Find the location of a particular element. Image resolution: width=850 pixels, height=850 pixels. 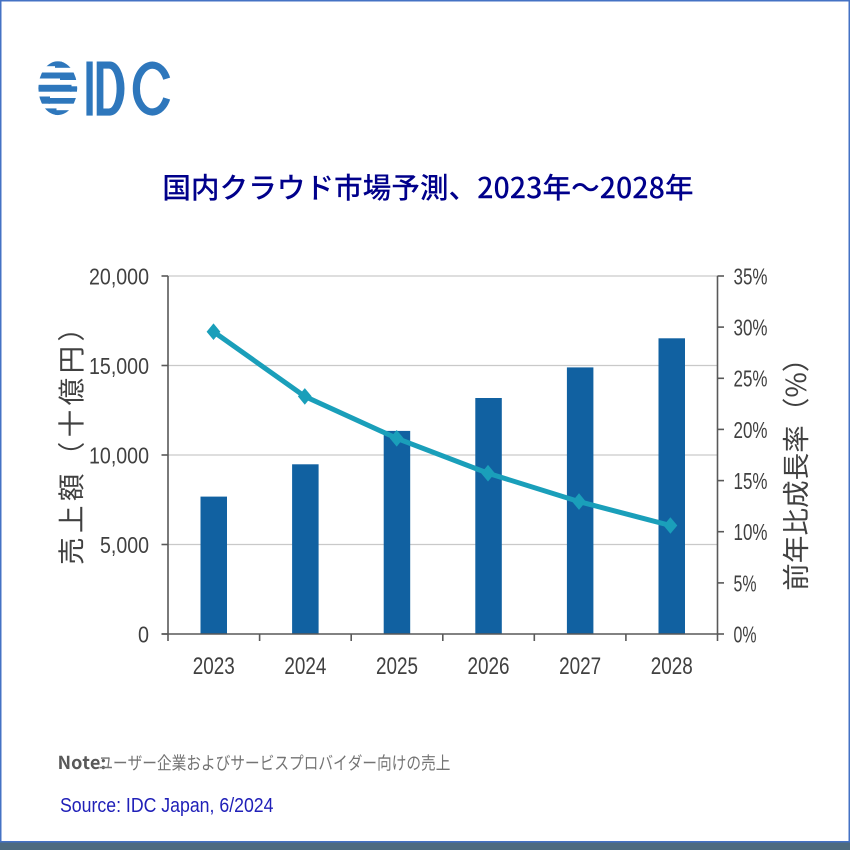

svg-text: 2026 is located at coordinates (489, 666).